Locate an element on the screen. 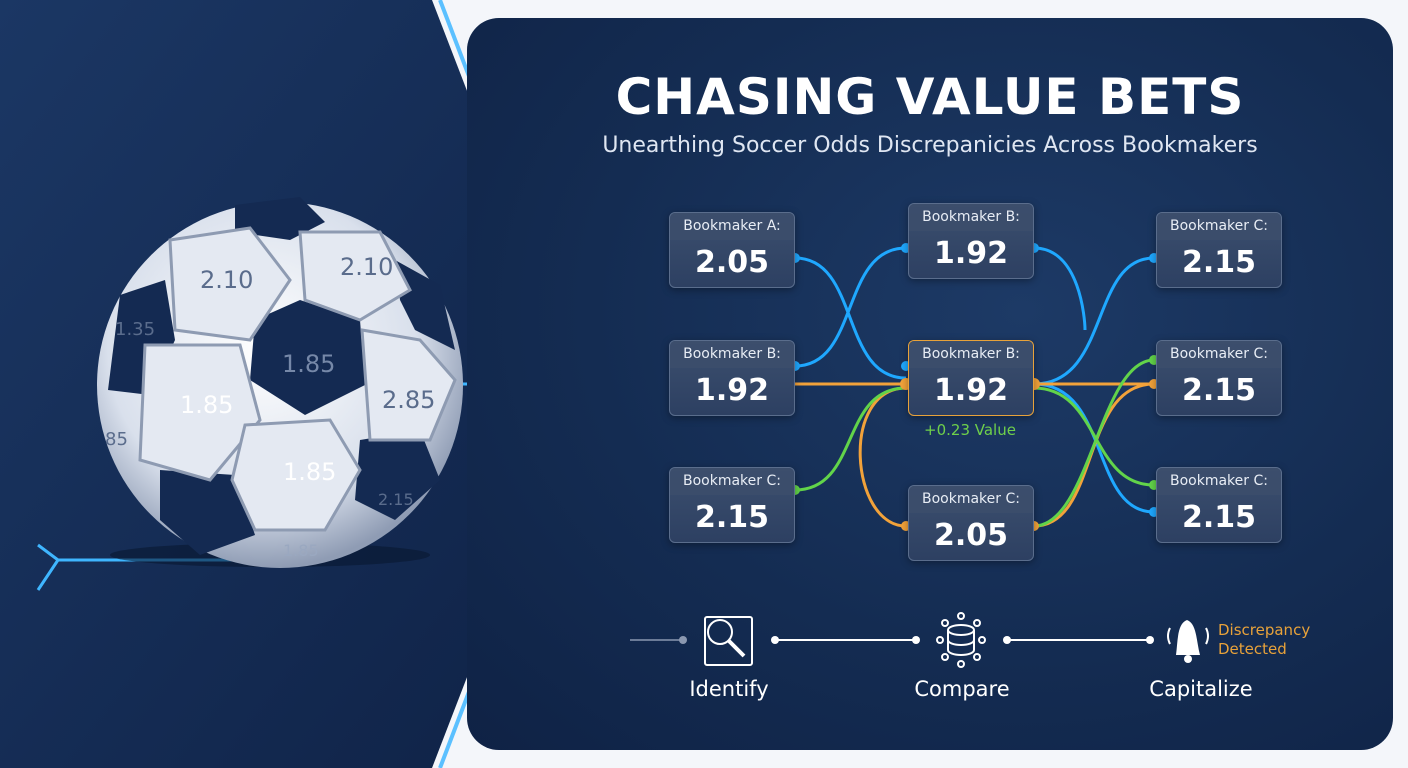 The width and height of the screenshot is (1408, 768). value-tag: +0.23 Value is located at coordinates (970, 430).